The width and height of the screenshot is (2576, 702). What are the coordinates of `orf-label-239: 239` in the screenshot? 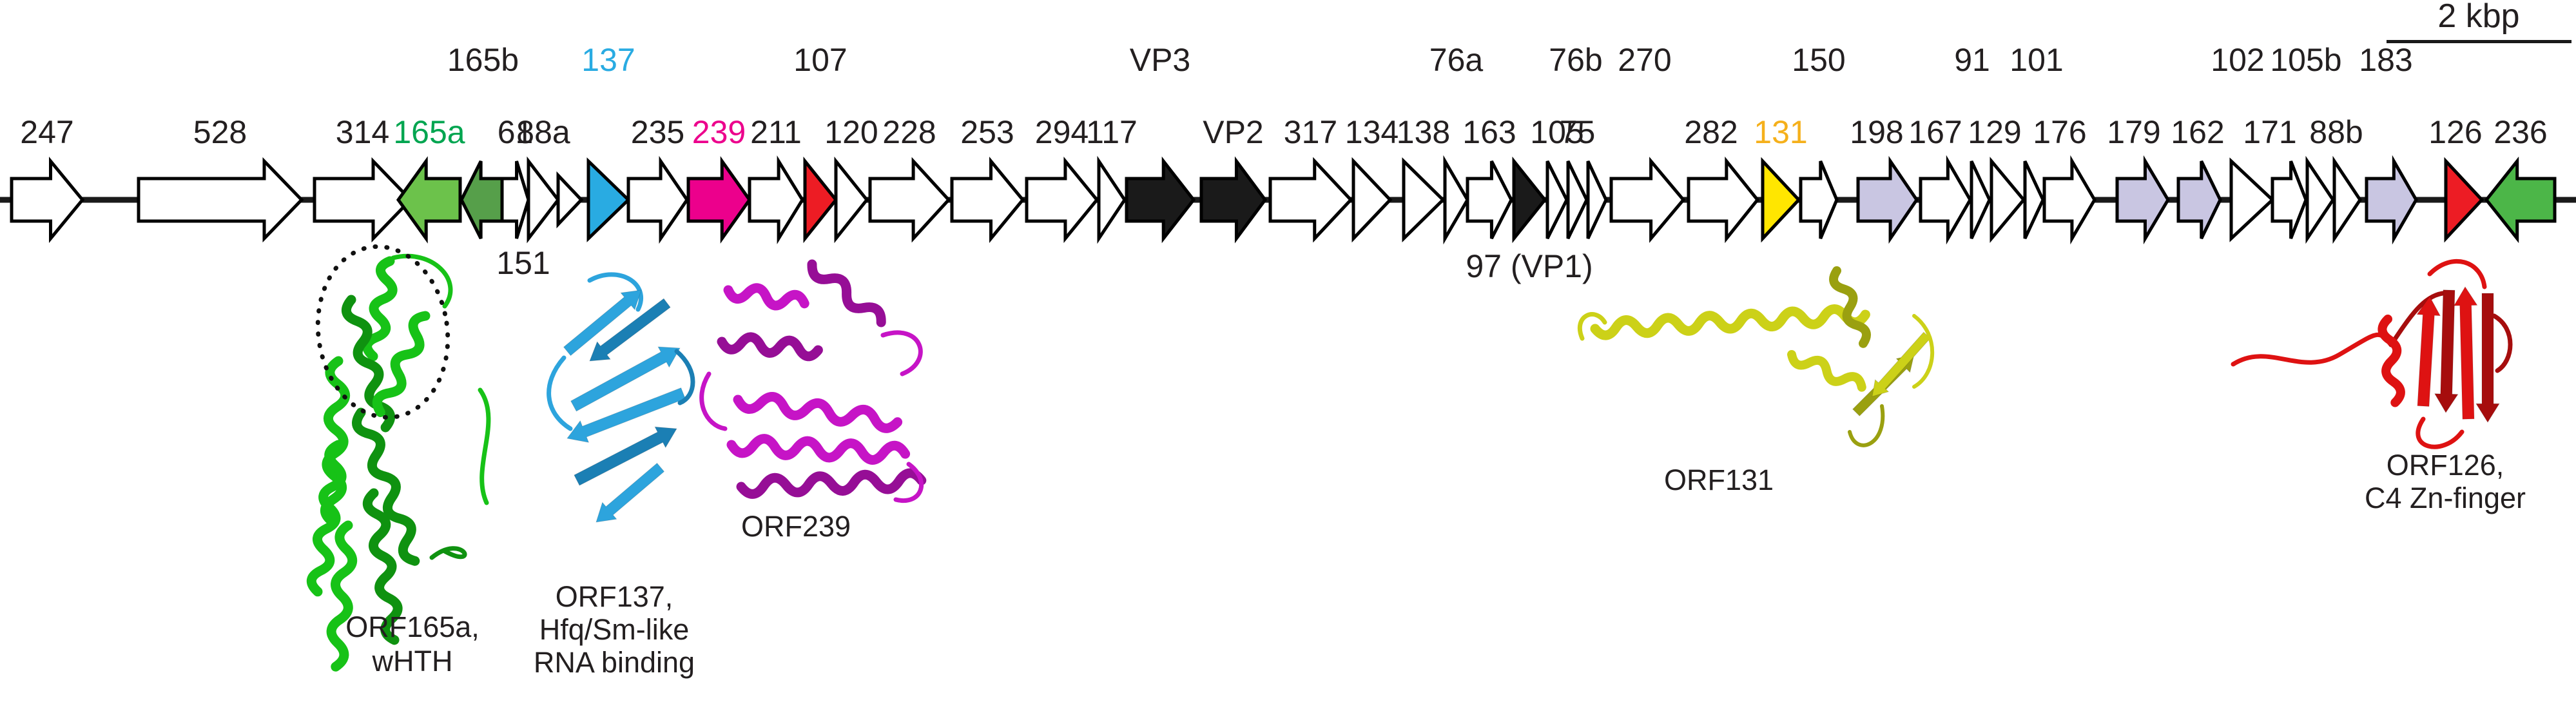 It's located at (719, 132).